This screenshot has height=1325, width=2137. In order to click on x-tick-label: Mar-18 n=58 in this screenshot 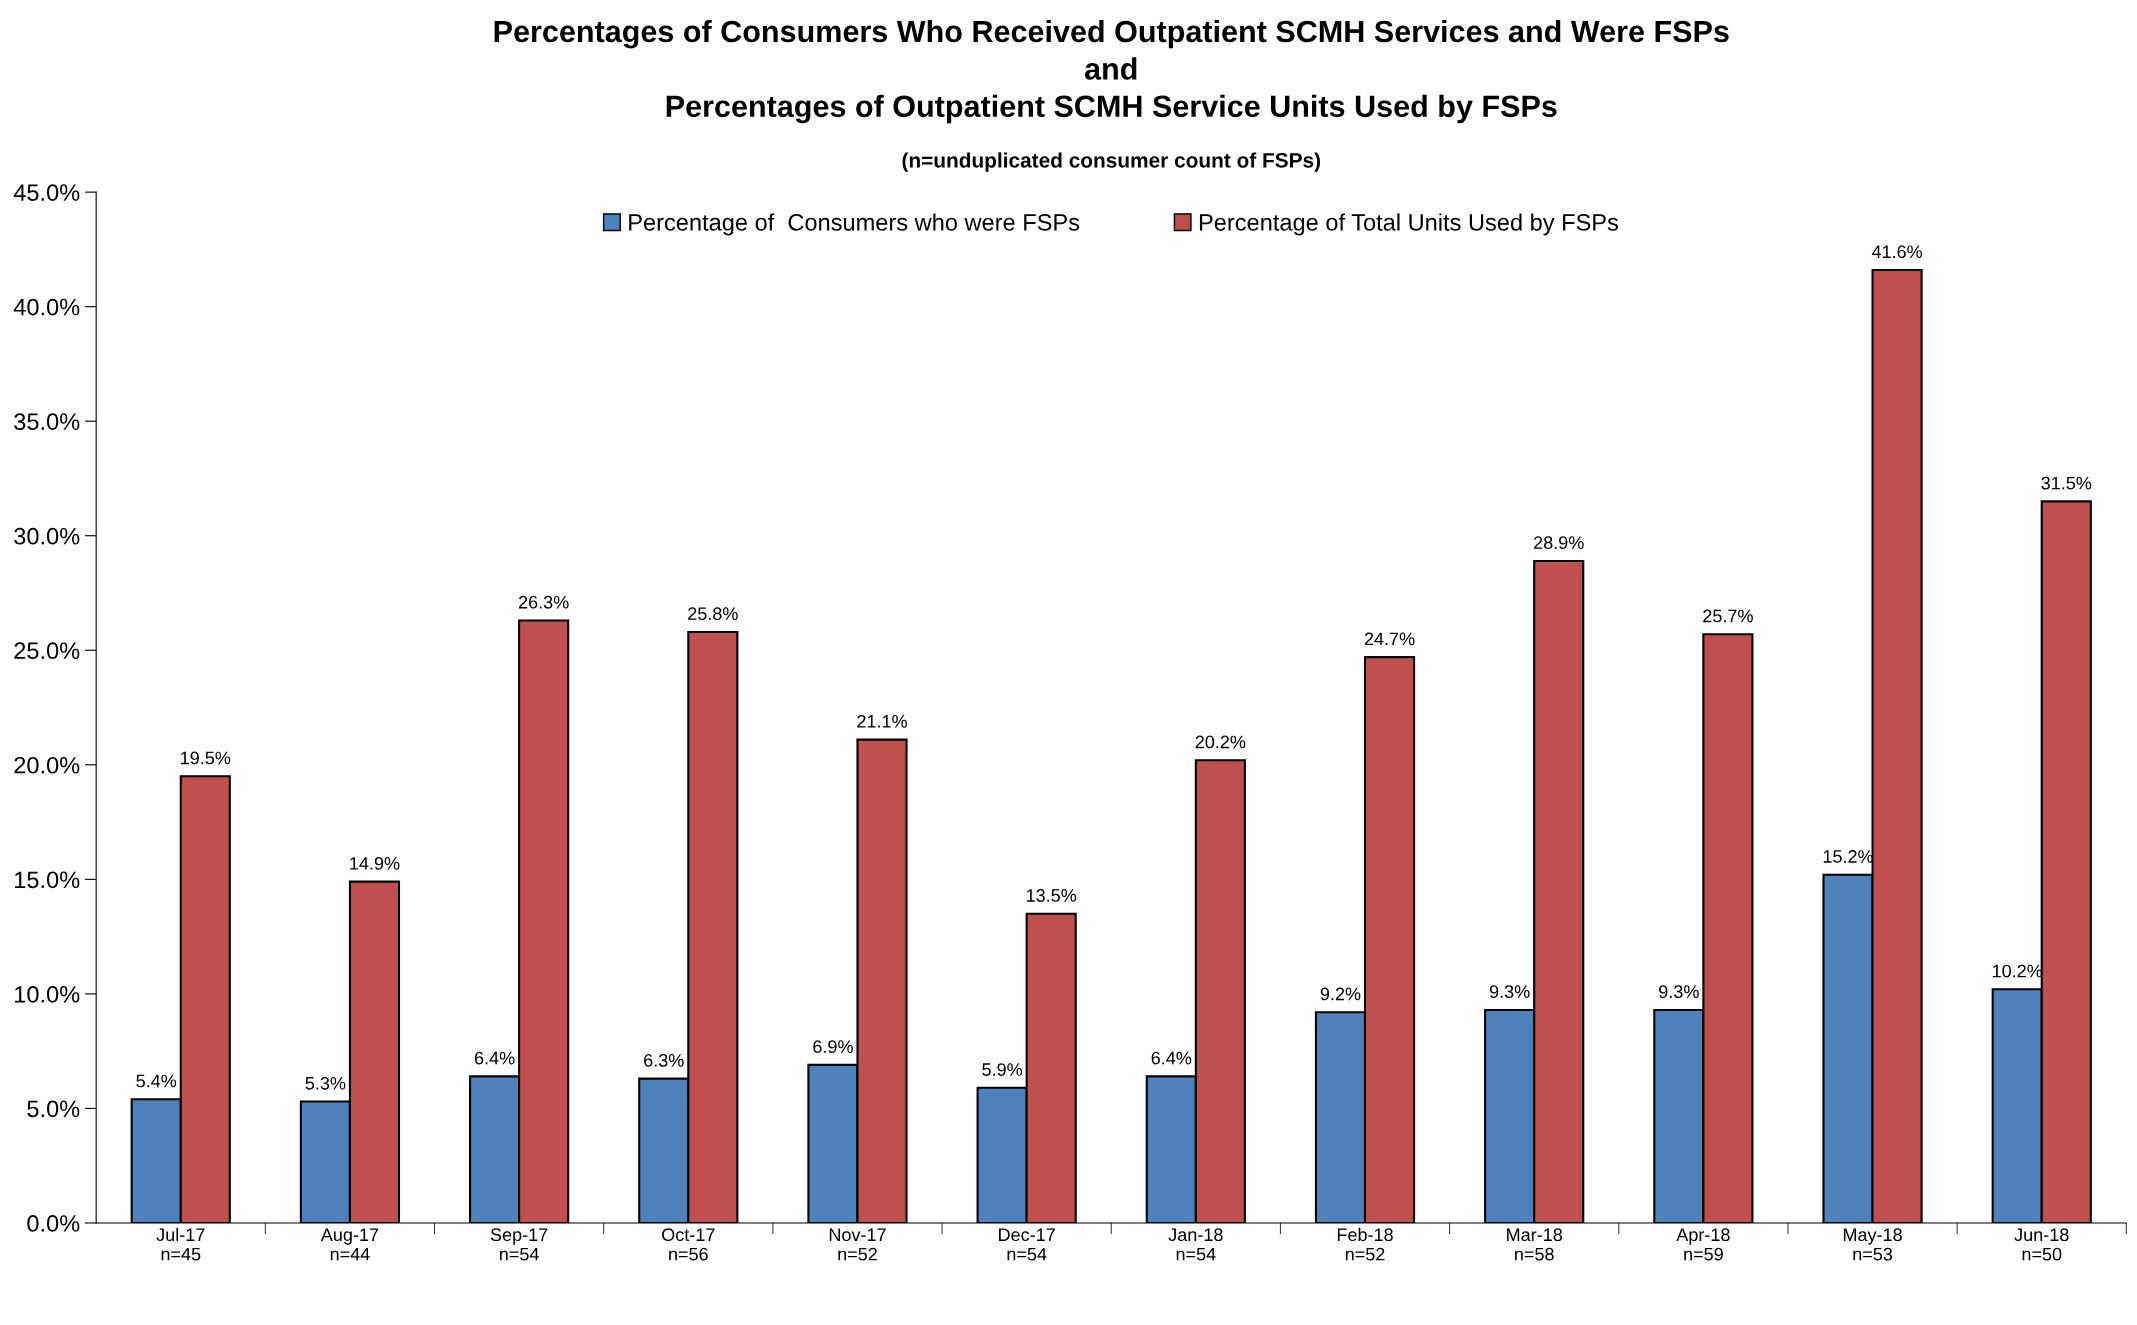, I will do `click(1534, 1244)`.